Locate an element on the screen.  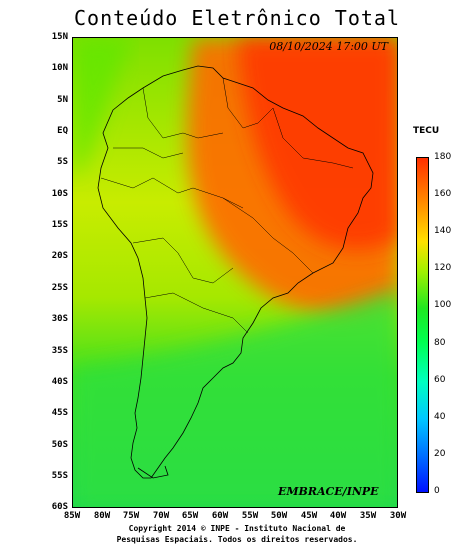
lat-tick: 10N is located at coordinates (59, 68).